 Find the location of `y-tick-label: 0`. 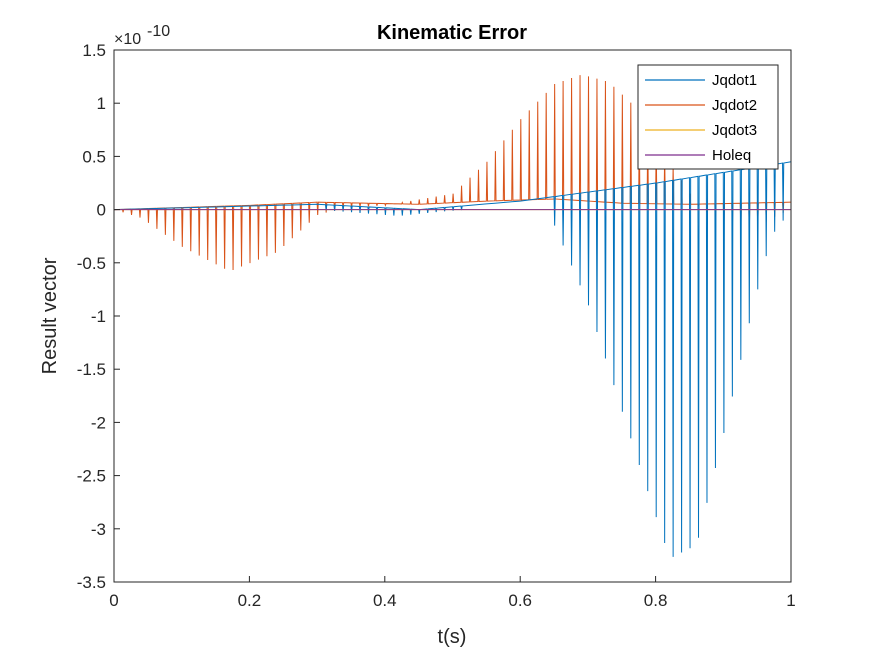

y-tick-label: 0 is located at coordinates (101, 210).